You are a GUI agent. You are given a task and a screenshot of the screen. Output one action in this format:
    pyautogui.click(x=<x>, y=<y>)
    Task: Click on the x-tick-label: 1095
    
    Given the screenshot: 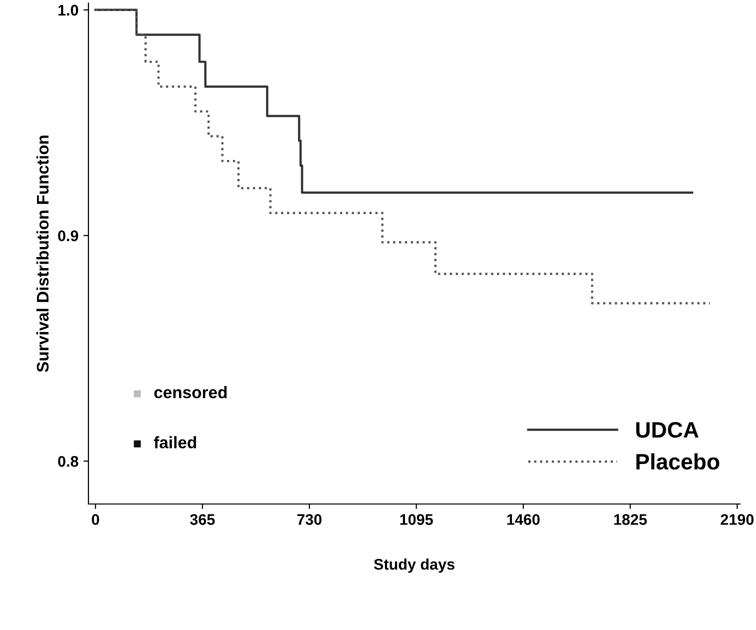 What is the action you would take?
    pyautogui.click(x=416, y=519)
    